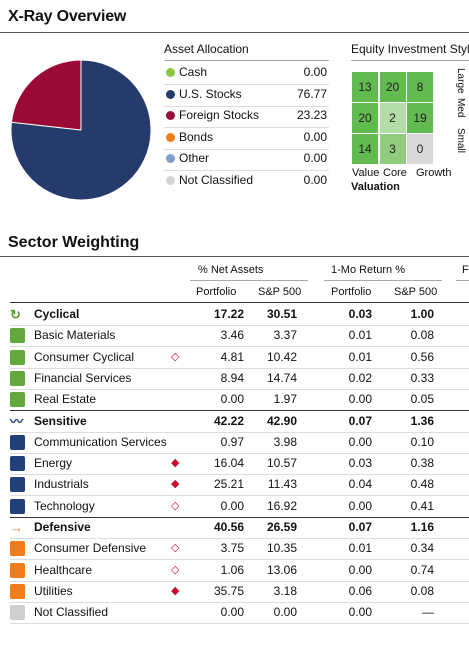 The image size is (469, 648). Describe the element at coordinates (17, 378) in the screenshot. I see `financial-services-icon` at that location.